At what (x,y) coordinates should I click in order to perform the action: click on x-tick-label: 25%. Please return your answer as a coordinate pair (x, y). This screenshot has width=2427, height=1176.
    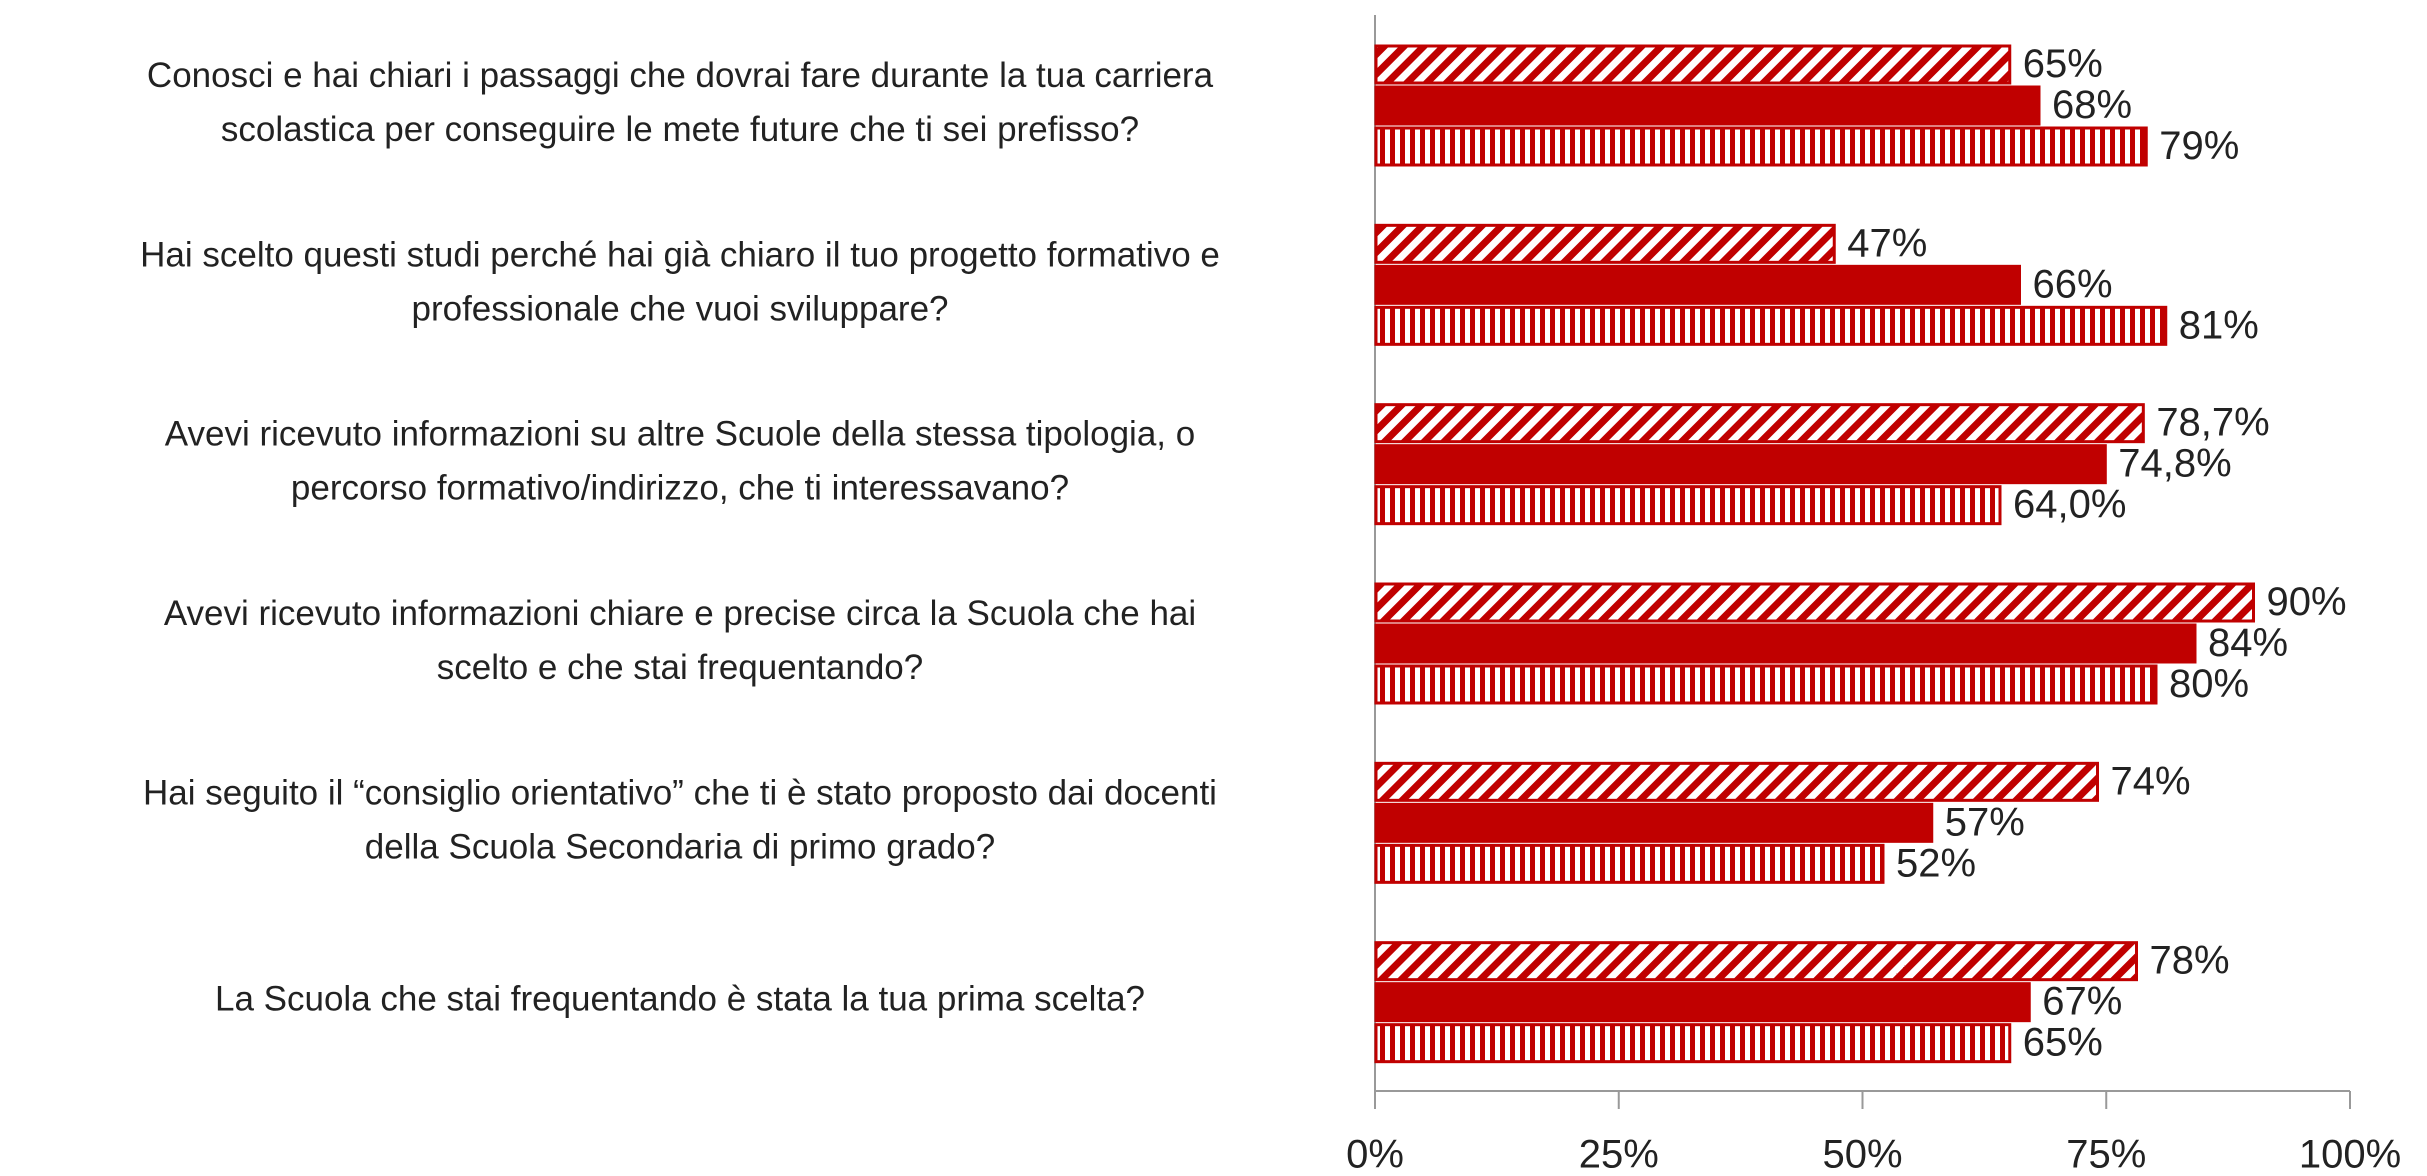
    Looking at the image, I should click on (1619, 1154).